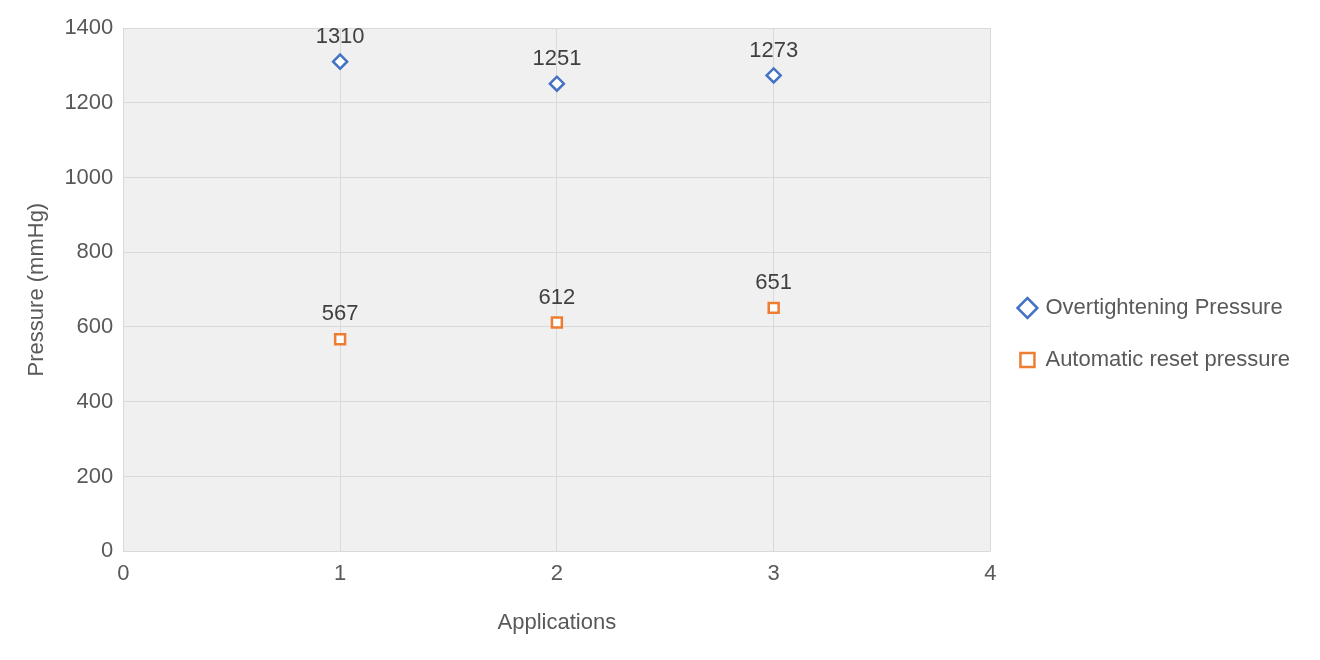 Image resolution: width=1320 pixels, height=660 pixels. What do you see at coordinates (95, 251) in the screenshot?
I see `y-tick-label: 800` at bounding box center [95, 251].